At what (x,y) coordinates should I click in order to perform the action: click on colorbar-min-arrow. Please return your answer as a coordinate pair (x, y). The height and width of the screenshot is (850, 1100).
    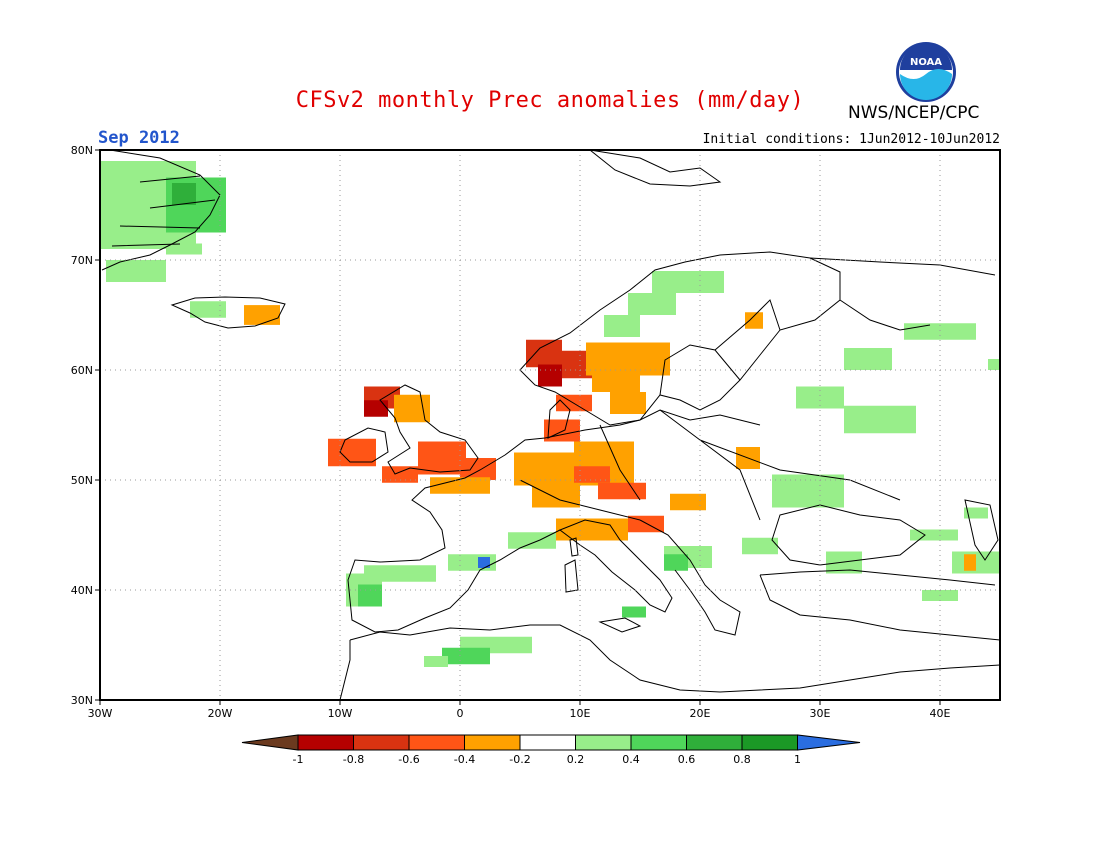
    Looking at the image, I should click on (270, 742).